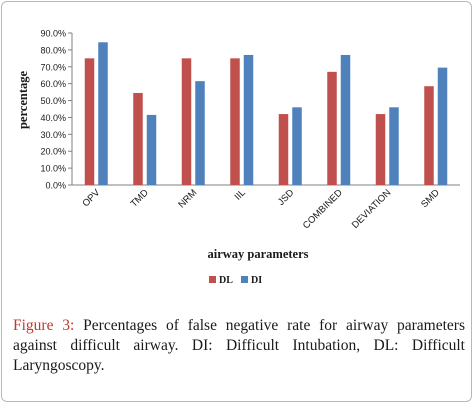 The height and width of the screenshot is (405, 475). What do you see at coordinates (297, 146) in the screenshot?
I see `bar-di-jsd` at bounding box center [297, 146].